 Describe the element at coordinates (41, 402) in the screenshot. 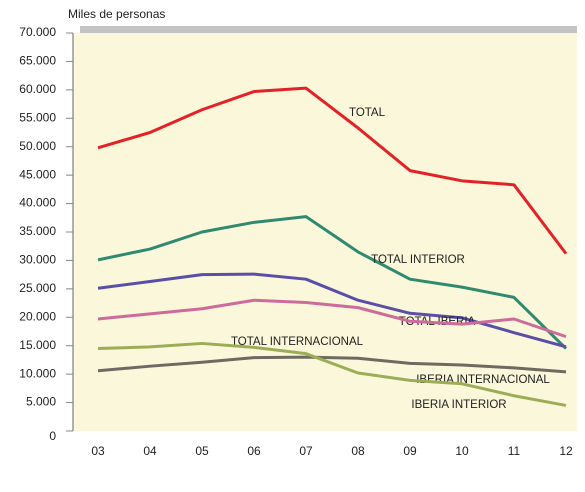

I see `y-tick-label: 5.000` at that location.